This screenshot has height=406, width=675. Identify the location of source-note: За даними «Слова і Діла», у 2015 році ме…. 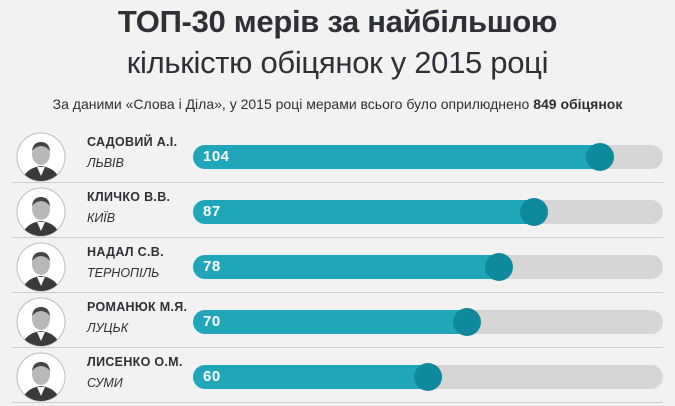
(337, 104).